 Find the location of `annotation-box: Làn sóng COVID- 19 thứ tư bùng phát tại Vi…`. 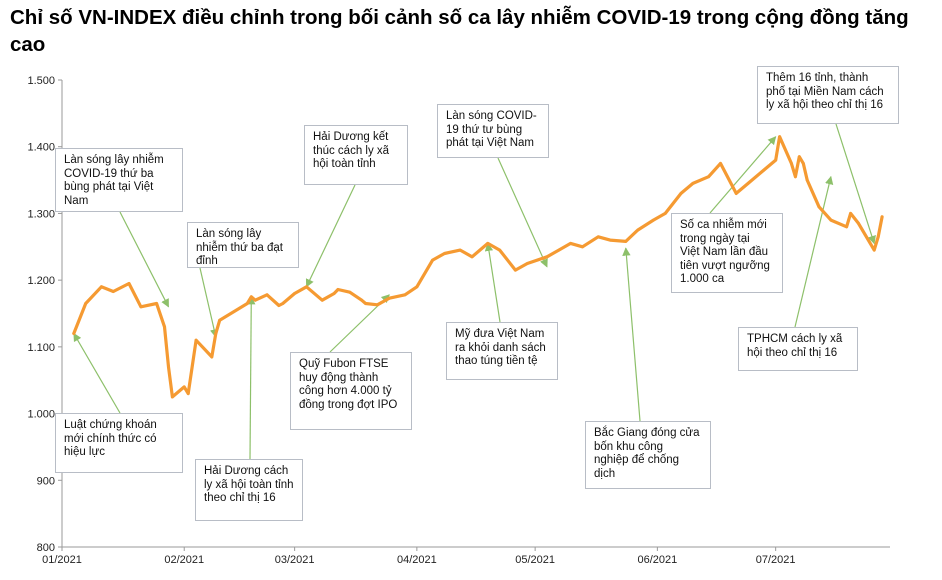

annotation-box: Làn sóng COVID- 19 thứ tư bùng phát tại Vi… is located at coordinates (493, 131).